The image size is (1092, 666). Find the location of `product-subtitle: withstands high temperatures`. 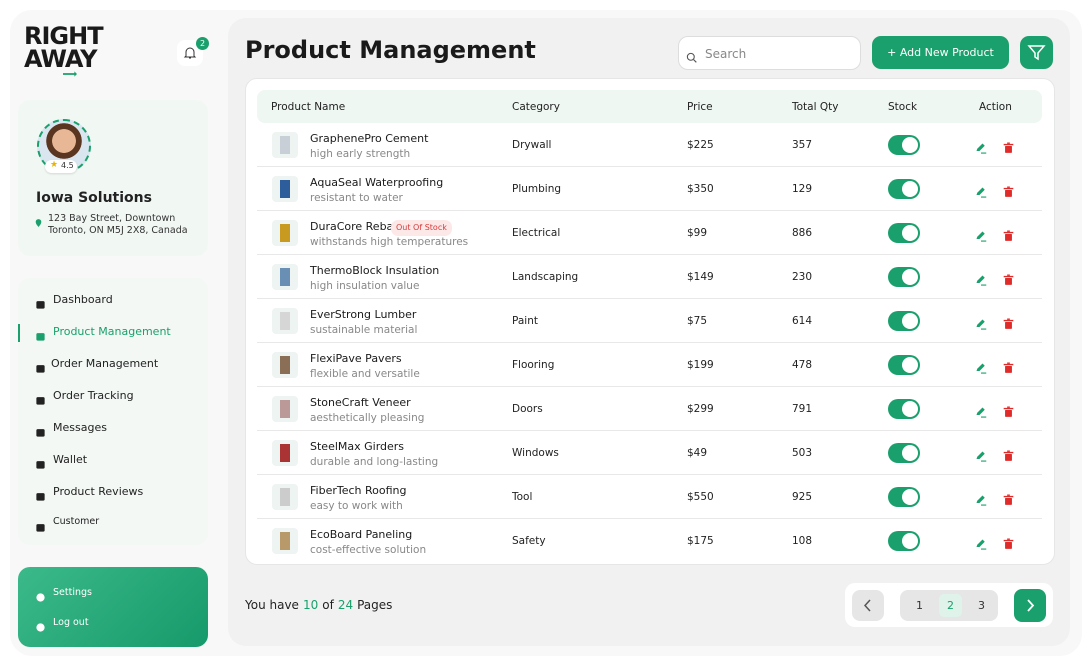

product-subtitle: withstands high temperatures is located at coordinates (389, 242).